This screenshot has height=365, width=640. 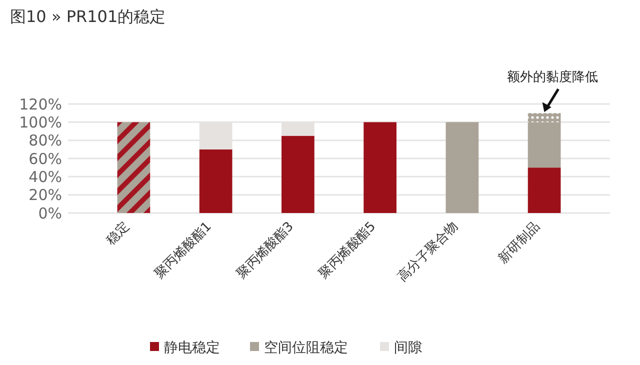 I want to click on x-tick-label: 稳定, so click(x=118, y=233).